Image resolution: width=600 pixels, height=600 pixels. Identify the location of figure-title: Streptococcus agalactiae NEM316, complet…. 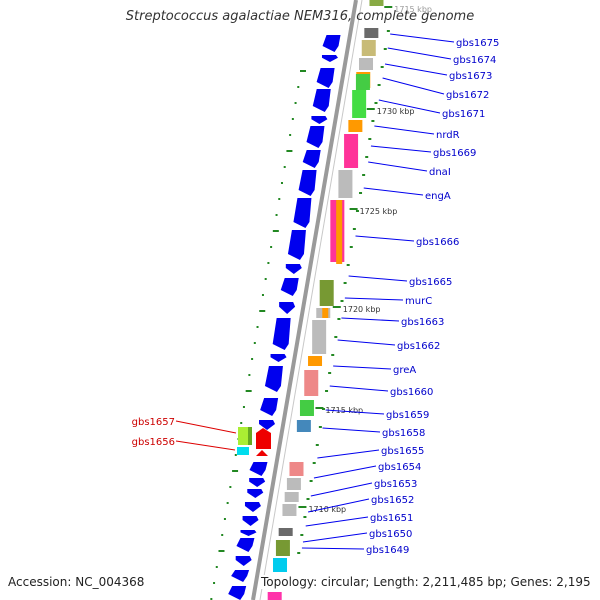
(300, 16).